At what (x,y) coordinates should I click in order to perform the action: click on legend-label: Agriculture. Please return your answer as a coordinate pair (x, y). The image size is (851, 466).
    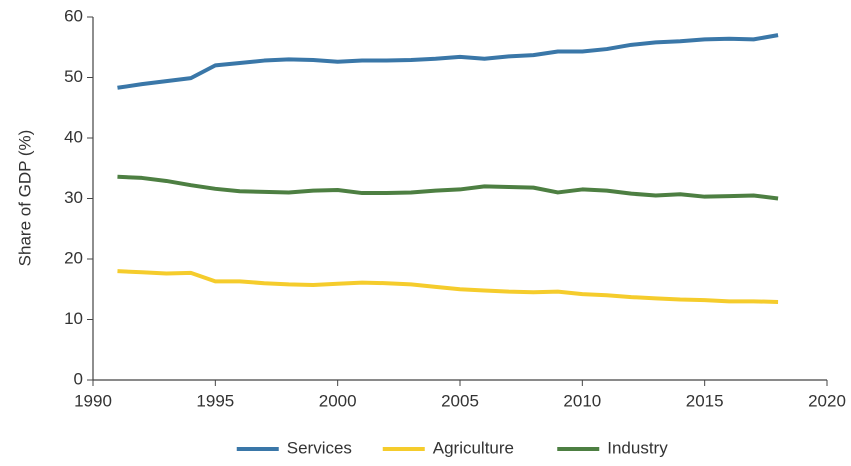
    Looking at the image, I should click on (473, 447).